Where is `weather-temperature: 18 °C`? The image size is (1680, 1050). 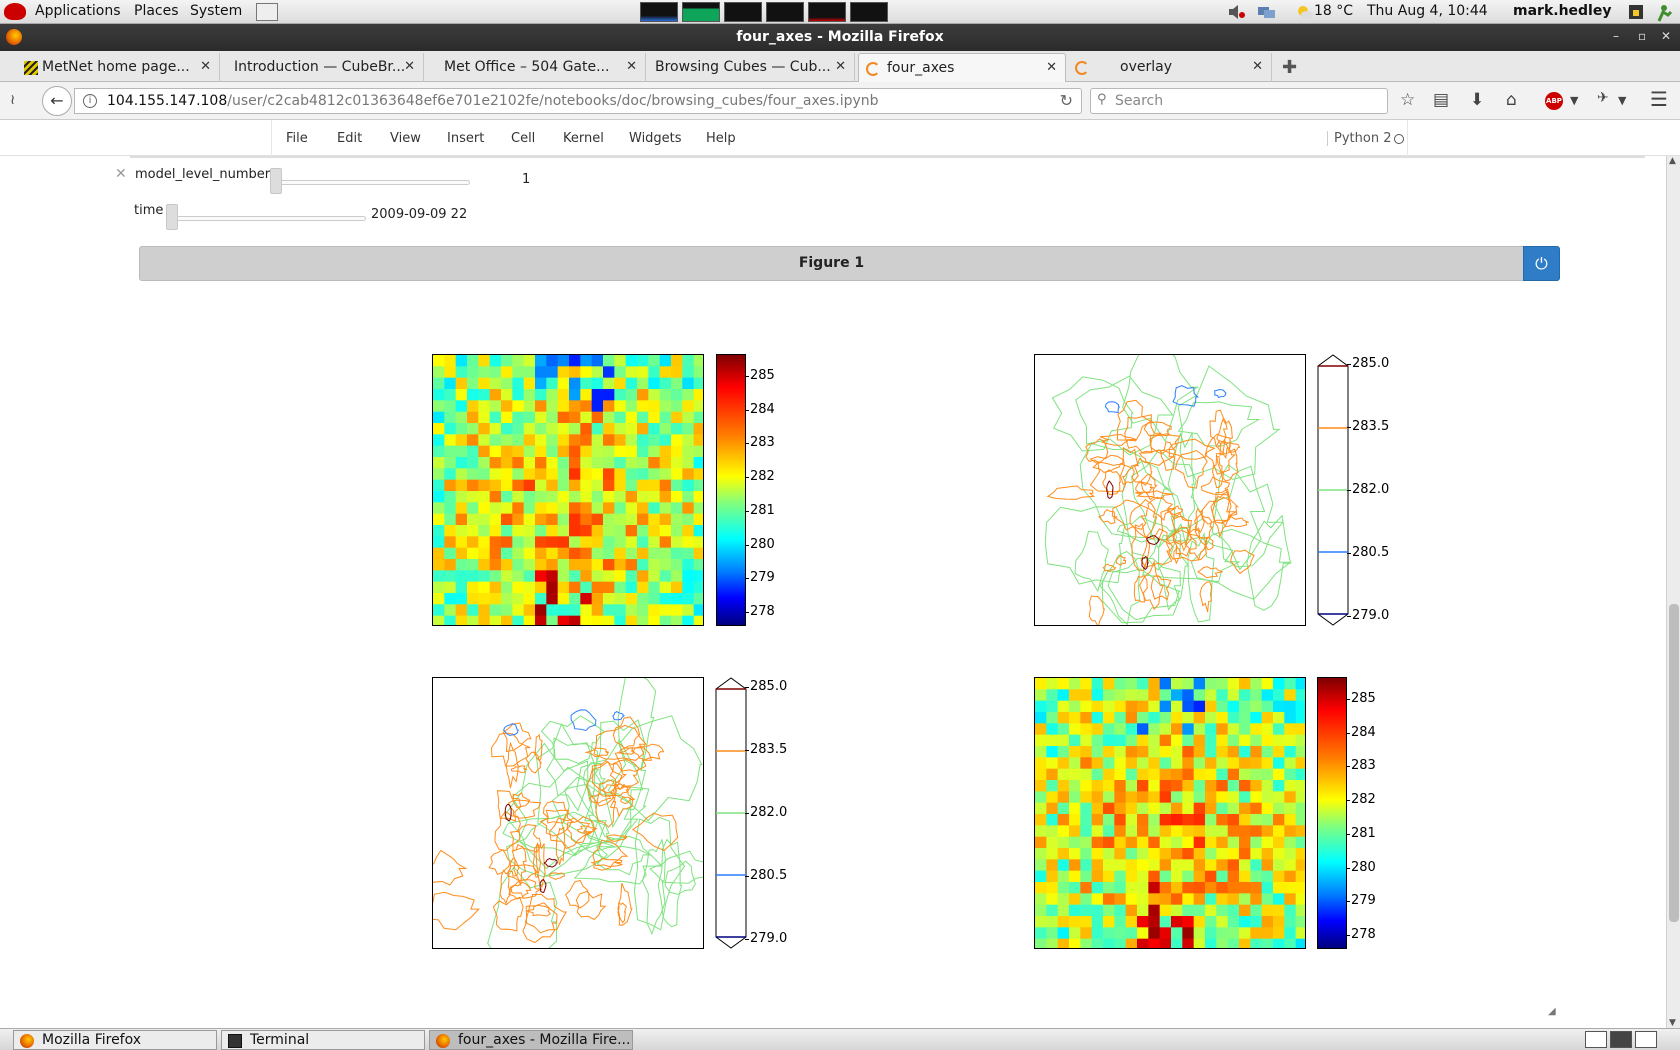
weather-temperature: 18 °C is located at coordinates (1334, 11).